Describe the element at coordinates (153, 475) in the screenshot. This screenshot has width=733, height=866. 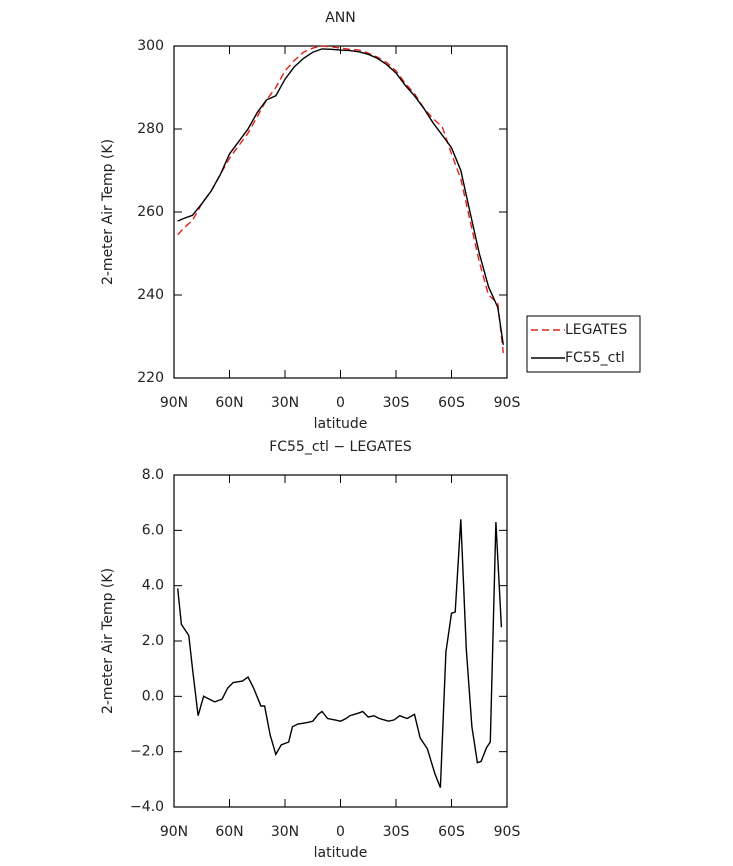
I see `y-tick-label: 8.0` at that location.